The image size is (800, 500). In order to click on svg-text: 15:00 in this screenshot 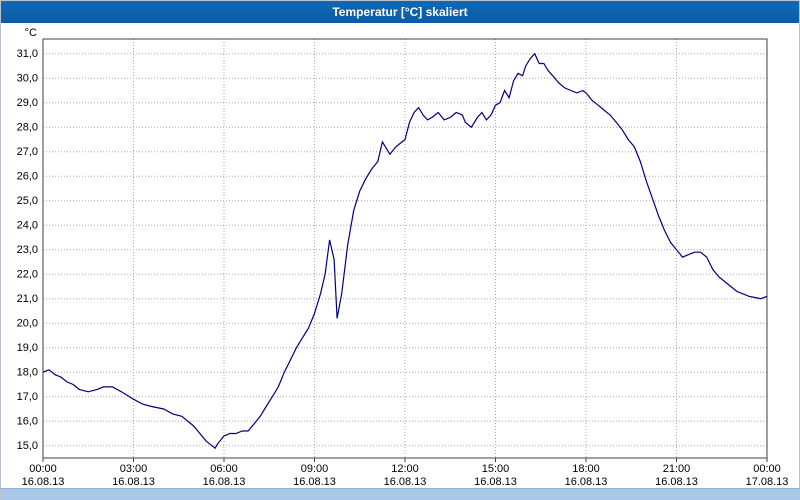, I will do `click(496, 469)`.